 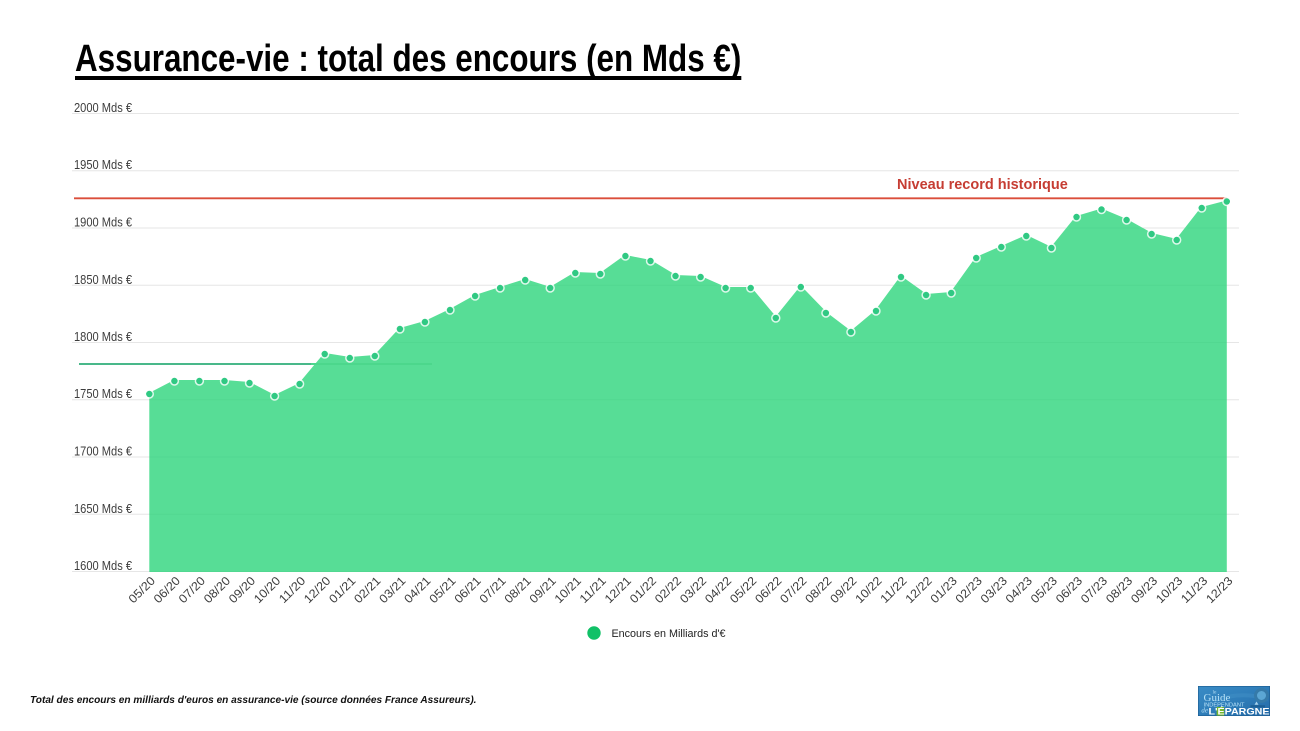 I want to click on svg-text: 03/21, so click(x=392, y=589).